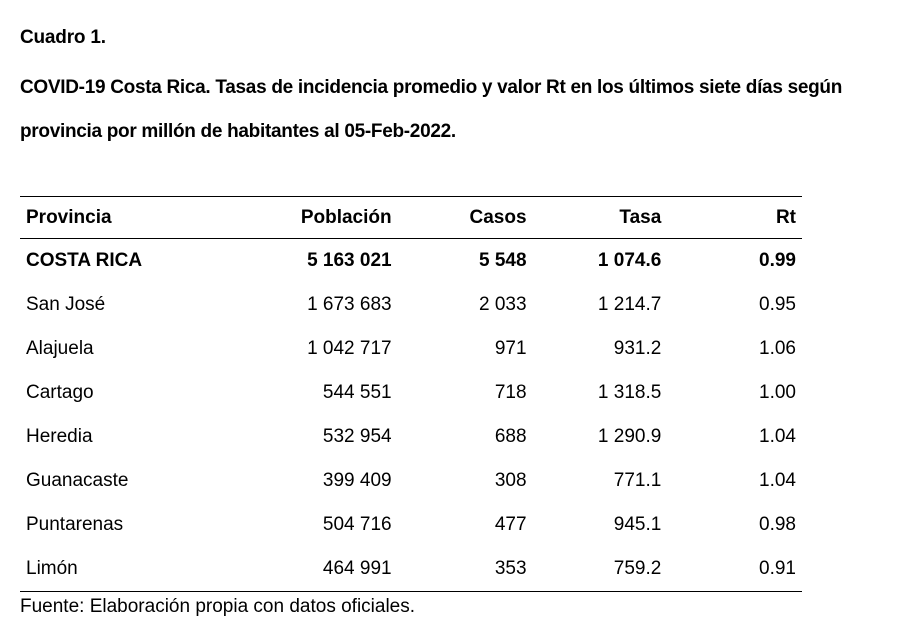 The width and height of the screenshot is (910, 634). Describe the element at coordinates (629, 304) in the screenshot. I see `cell-tasa: 1 214.7` at that location.